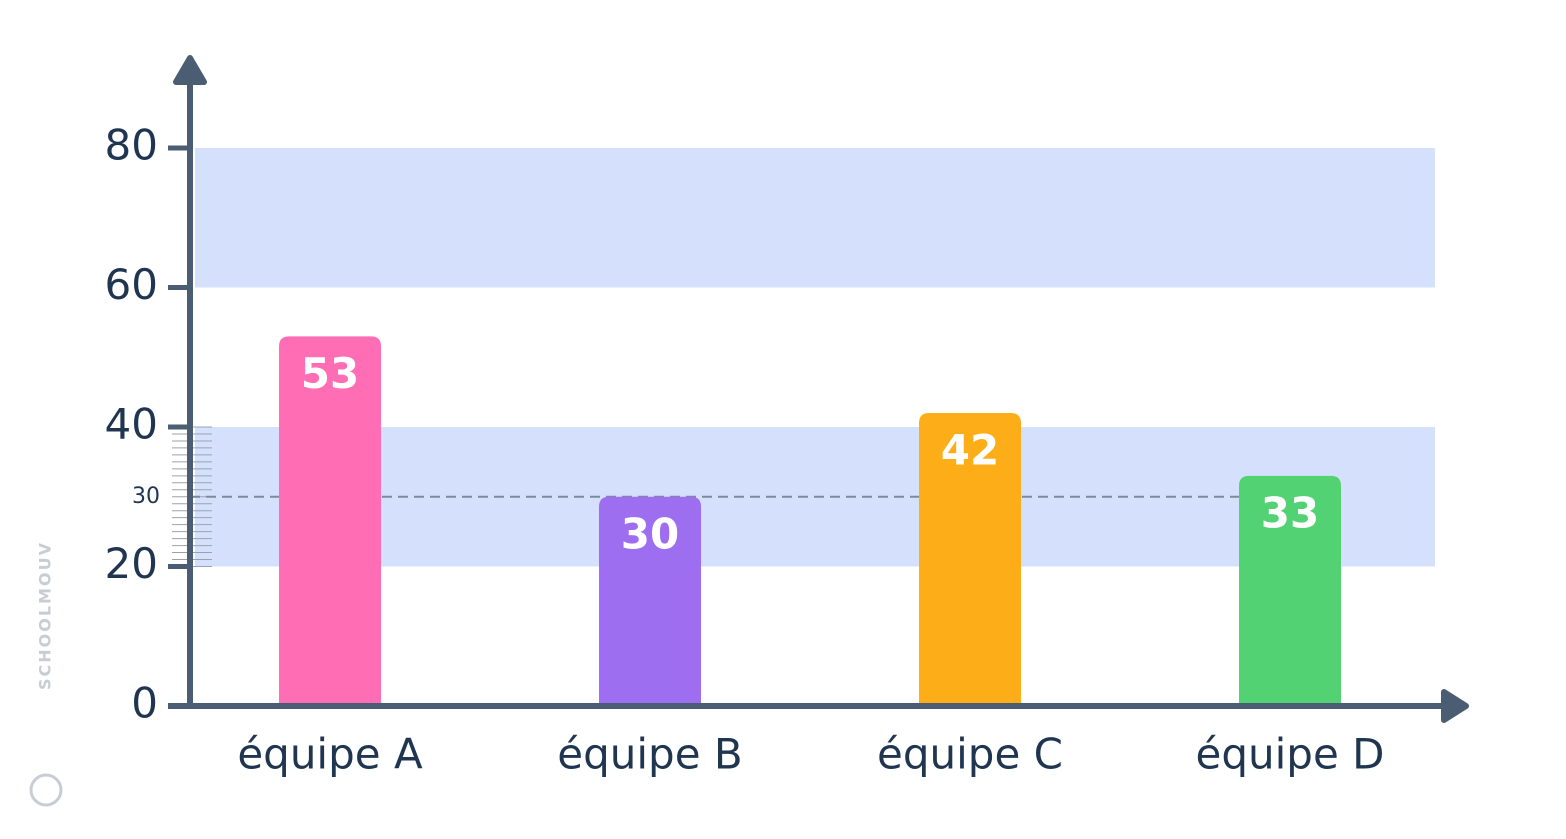 The image size is (1566, 839). Describe the element at coordinates (330, 373) in the screenshot. I see `value-label: 53` at that location.